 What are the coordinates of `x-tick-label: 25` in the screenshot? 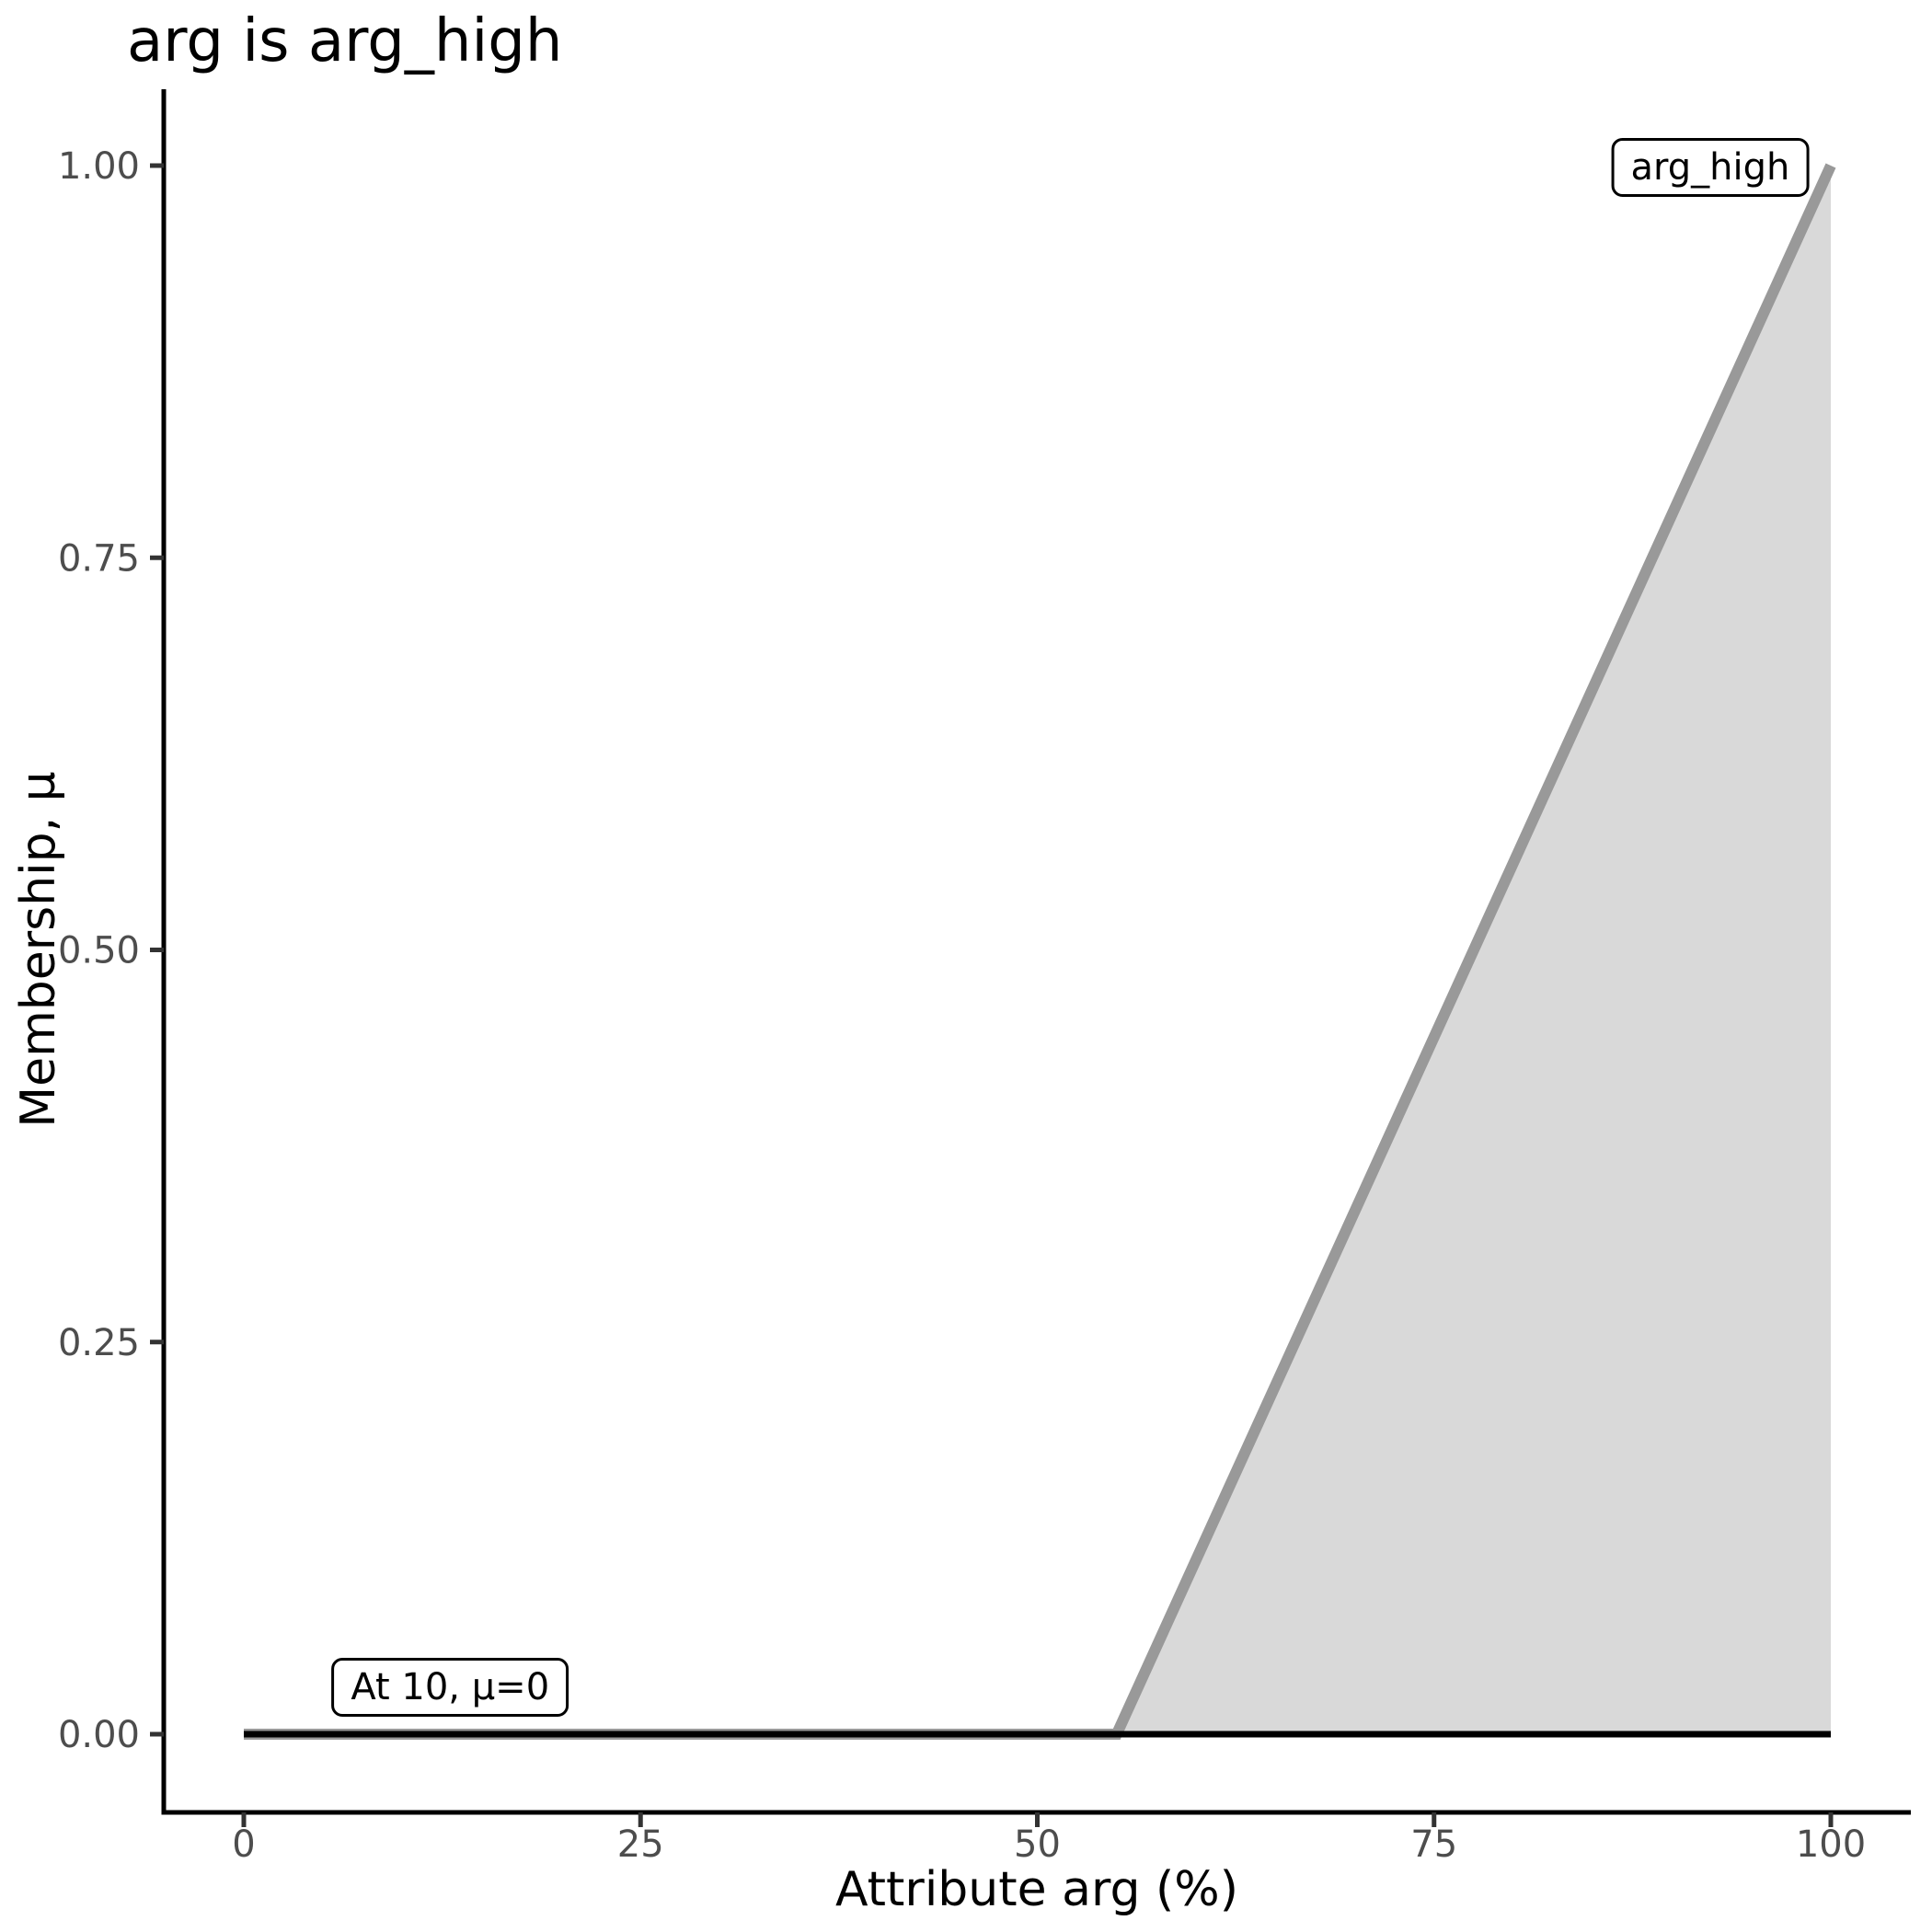 It's located at (640, 1844).